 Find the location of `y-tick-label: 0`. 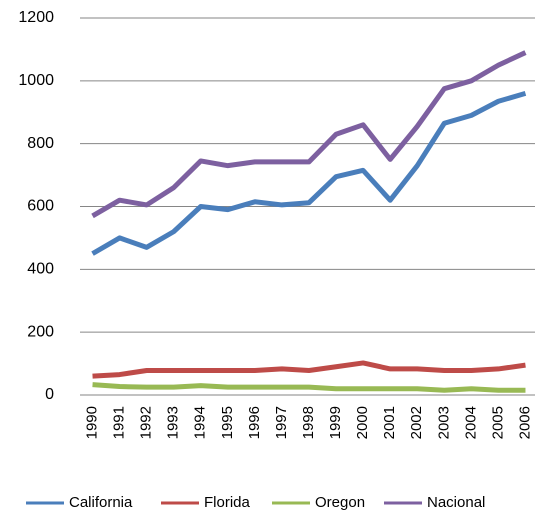

y-tick-label: 0 is located at coordinates (49, 394).